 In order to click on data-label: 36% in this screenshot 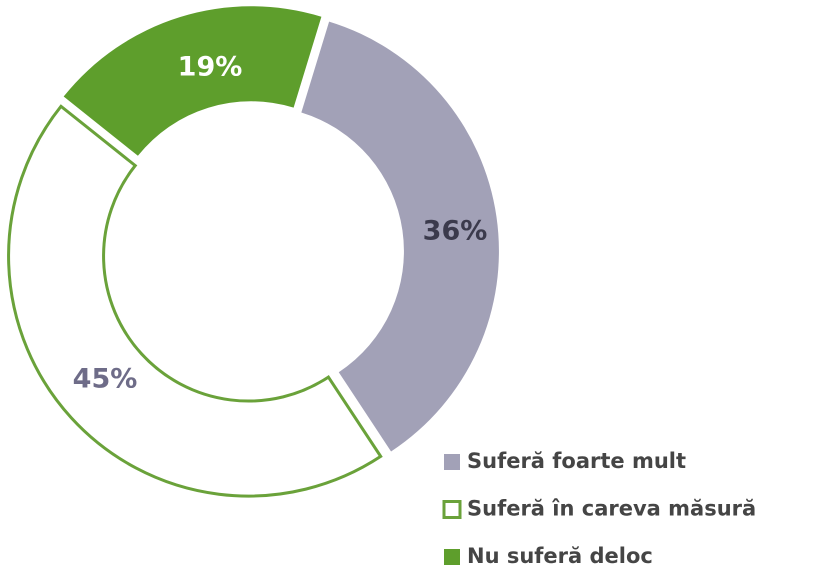, I will do `click(455, 231)`.